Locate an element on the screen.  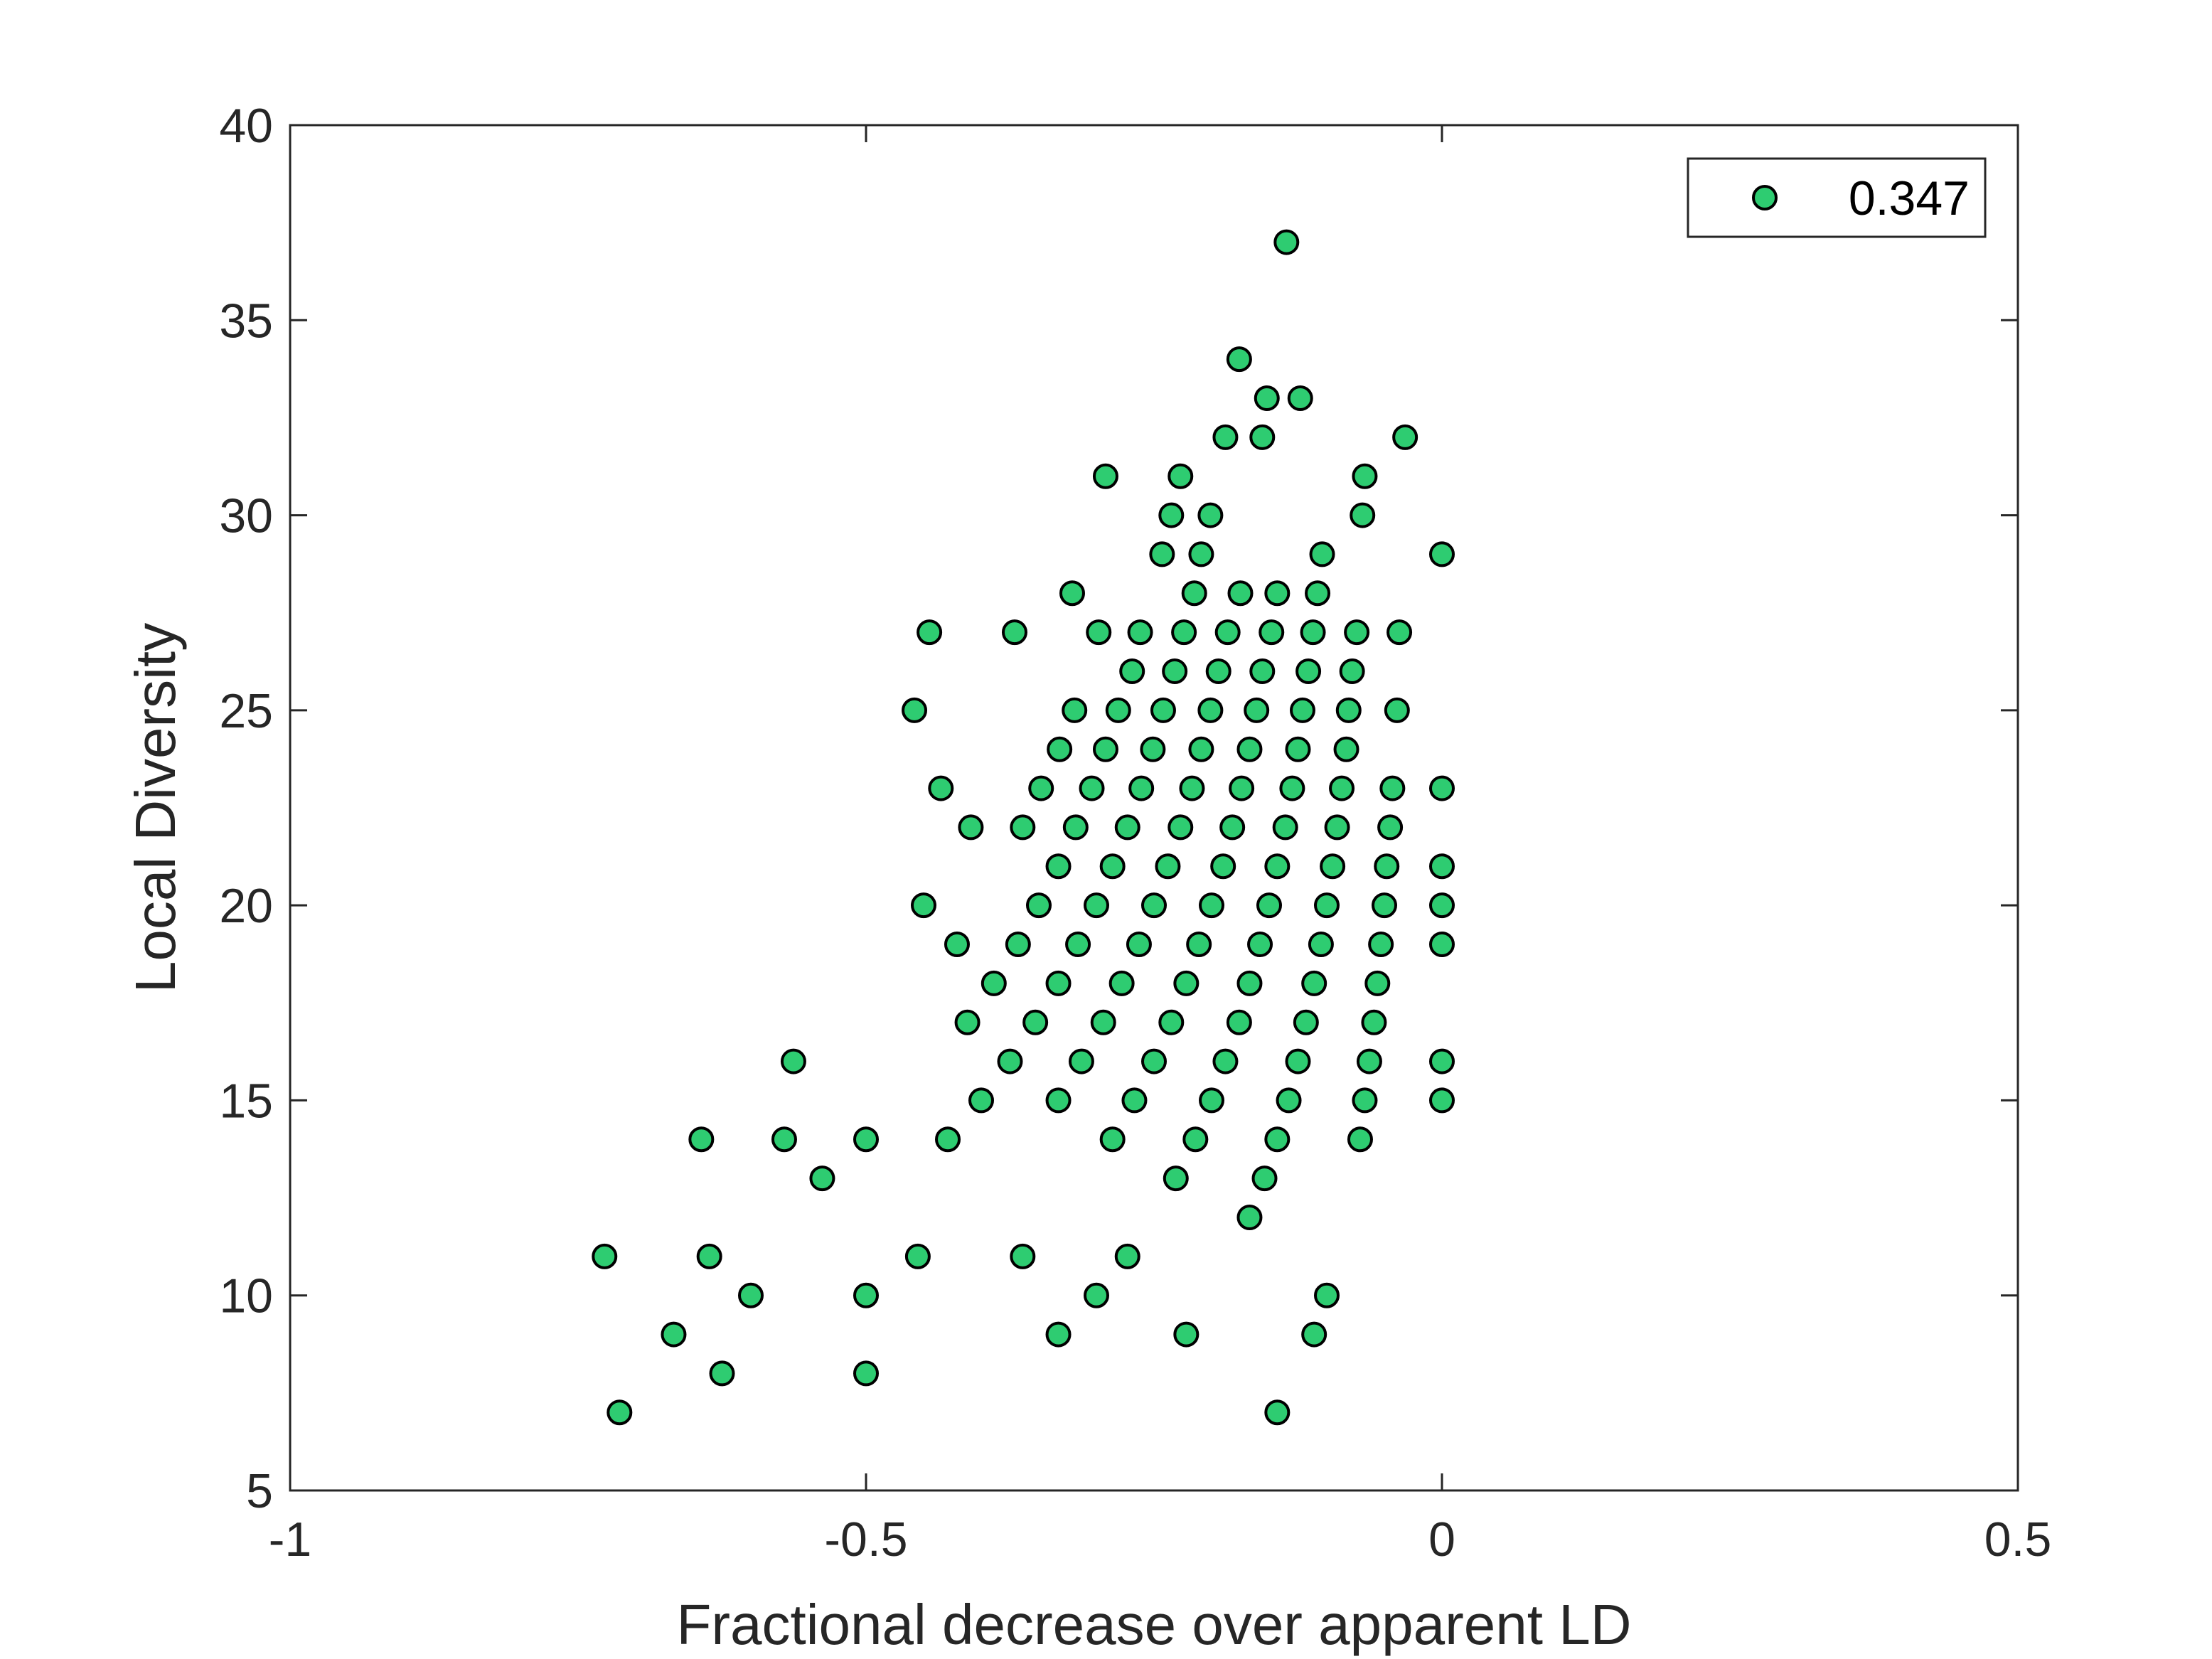
legend-entry-label: 0.347 is located at coordinates (1909, 198).